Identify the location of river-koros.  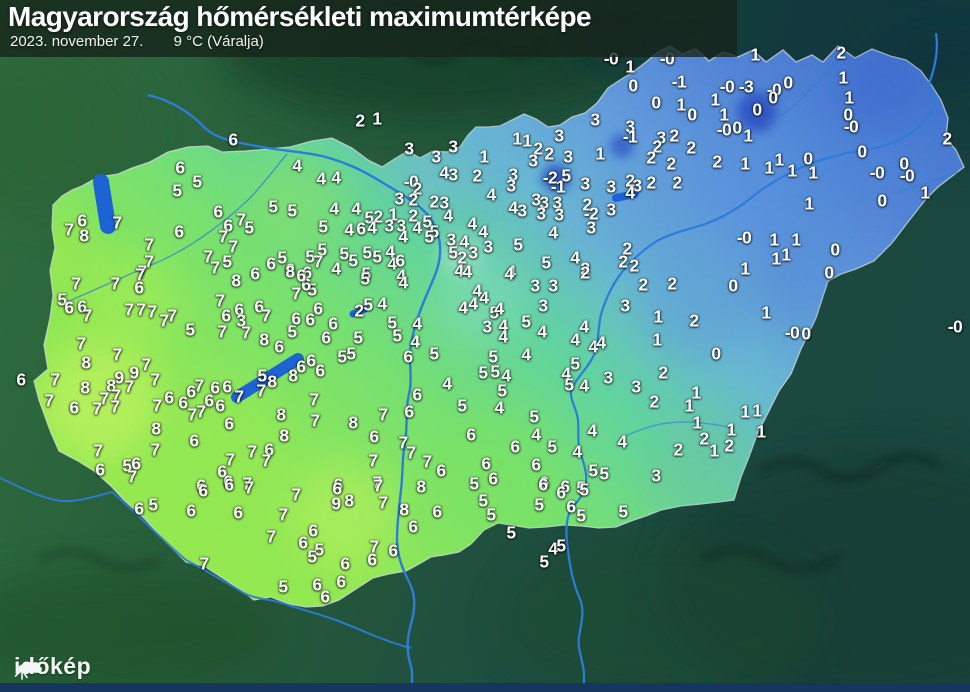
(677, 430).